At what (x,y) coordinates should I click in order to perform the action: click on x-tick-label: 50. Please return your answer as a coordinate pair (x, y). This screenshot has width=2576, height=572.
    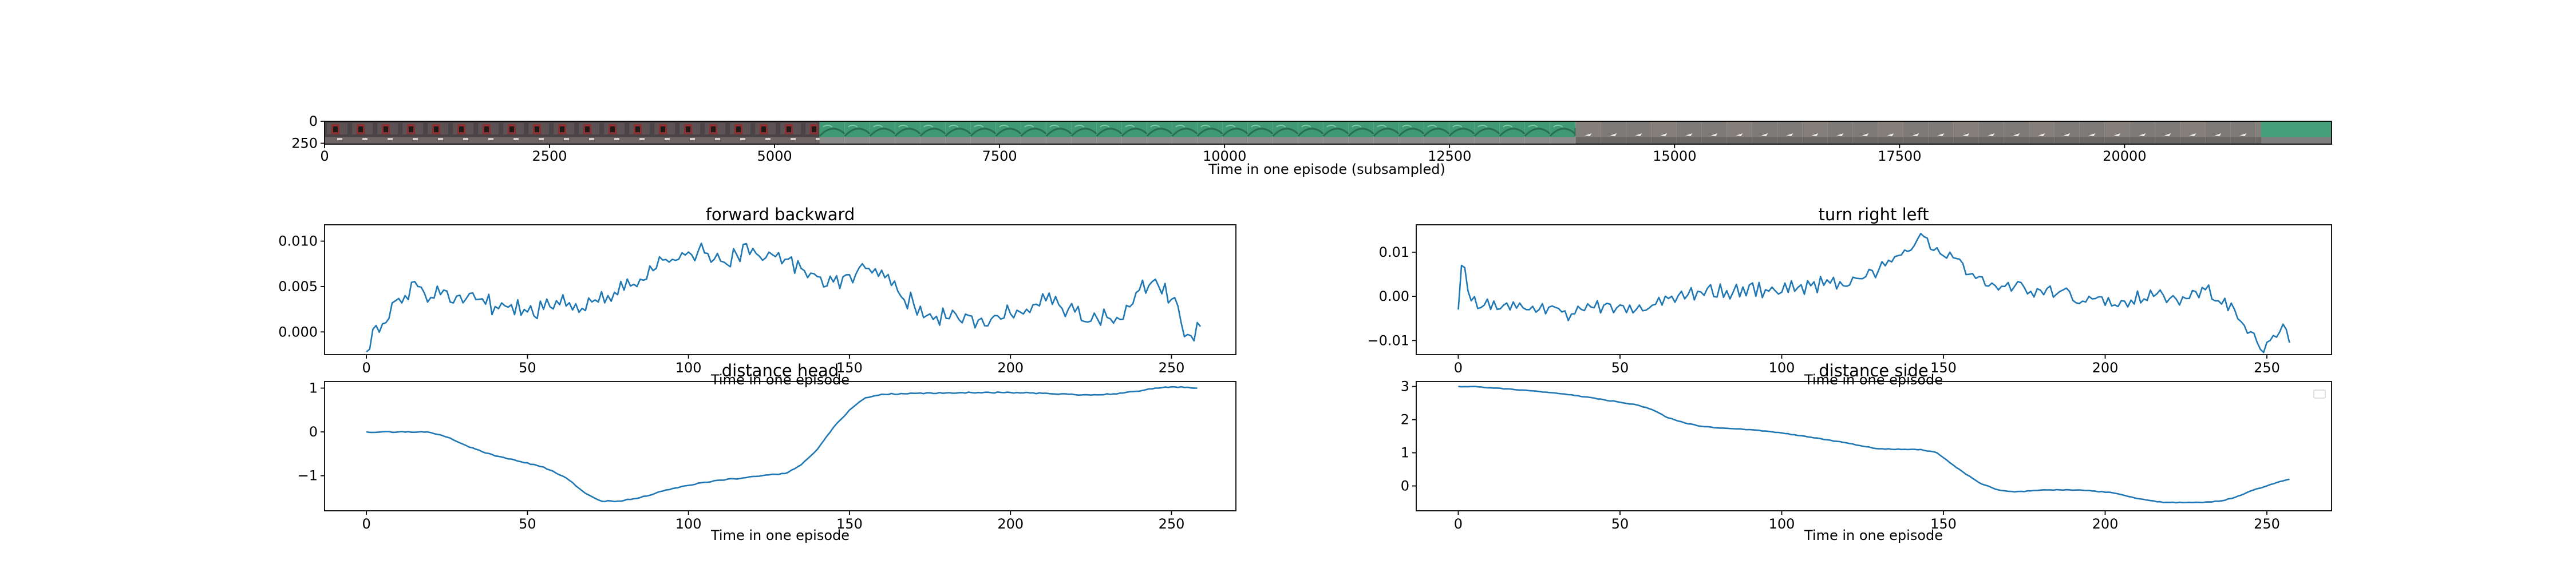
    Looking at the image, I should click on (1620, 524).